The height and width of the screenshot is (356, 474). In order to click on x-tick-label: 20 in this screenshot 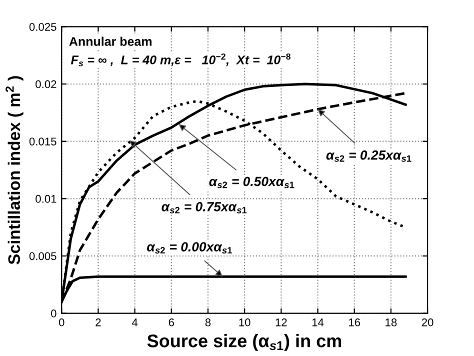, I will do `click(428, 322)`.